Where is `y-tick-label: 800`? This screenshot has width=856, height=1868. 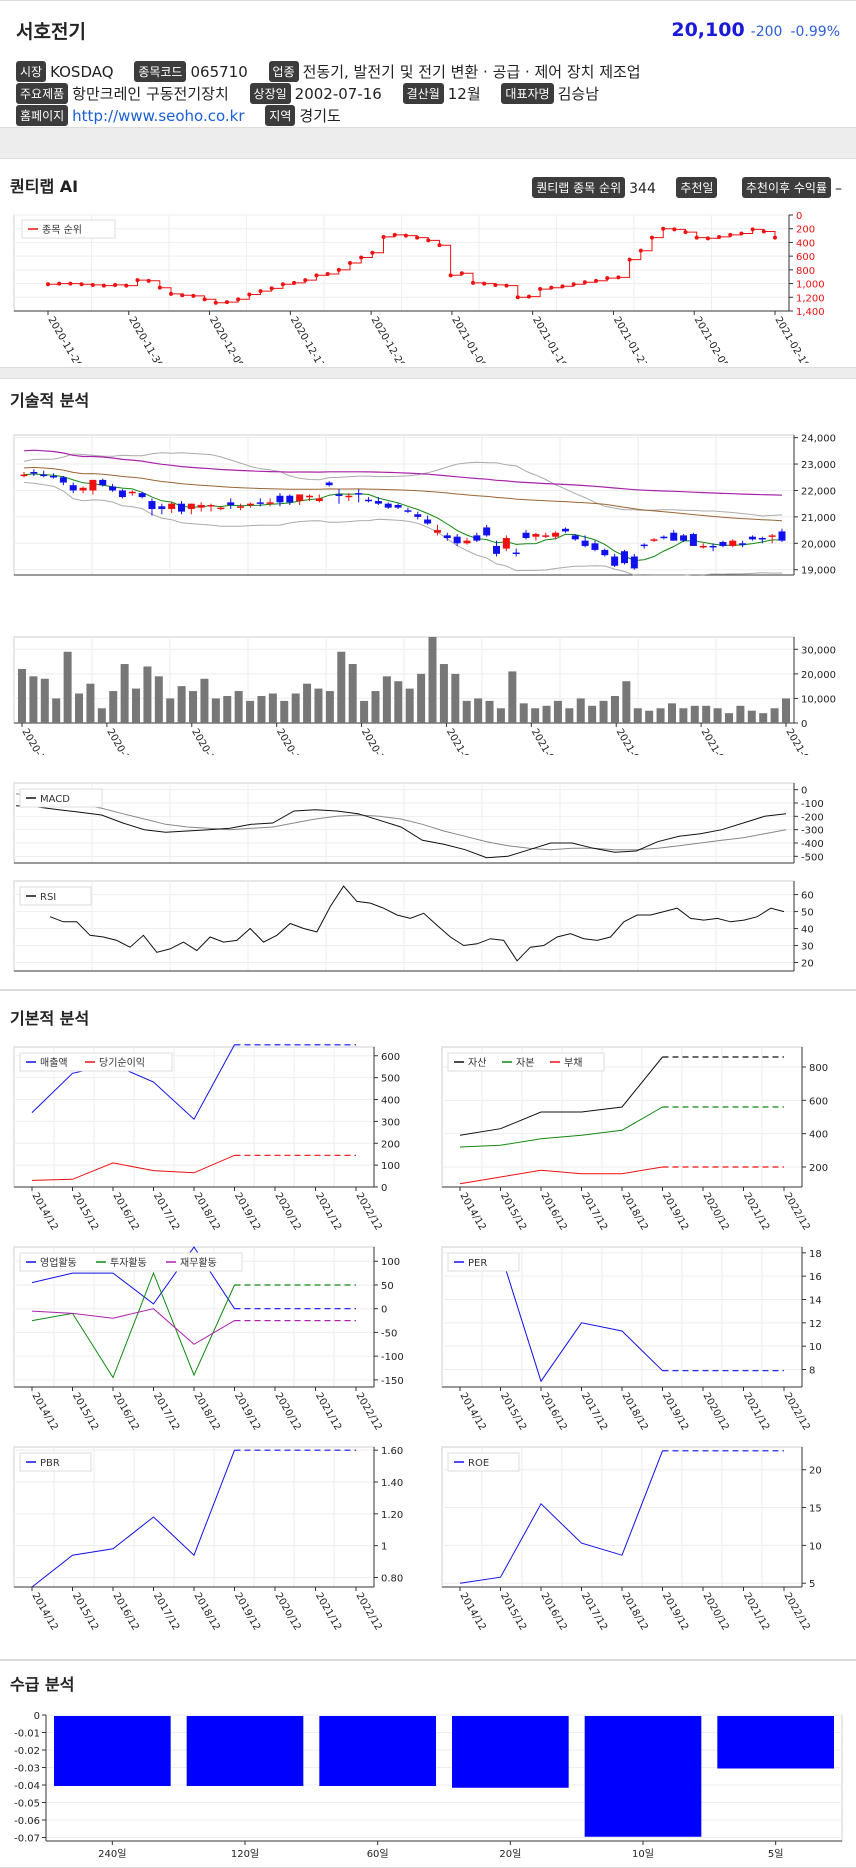
y-tick-label: 800 is located at coordinates (818, 1068).